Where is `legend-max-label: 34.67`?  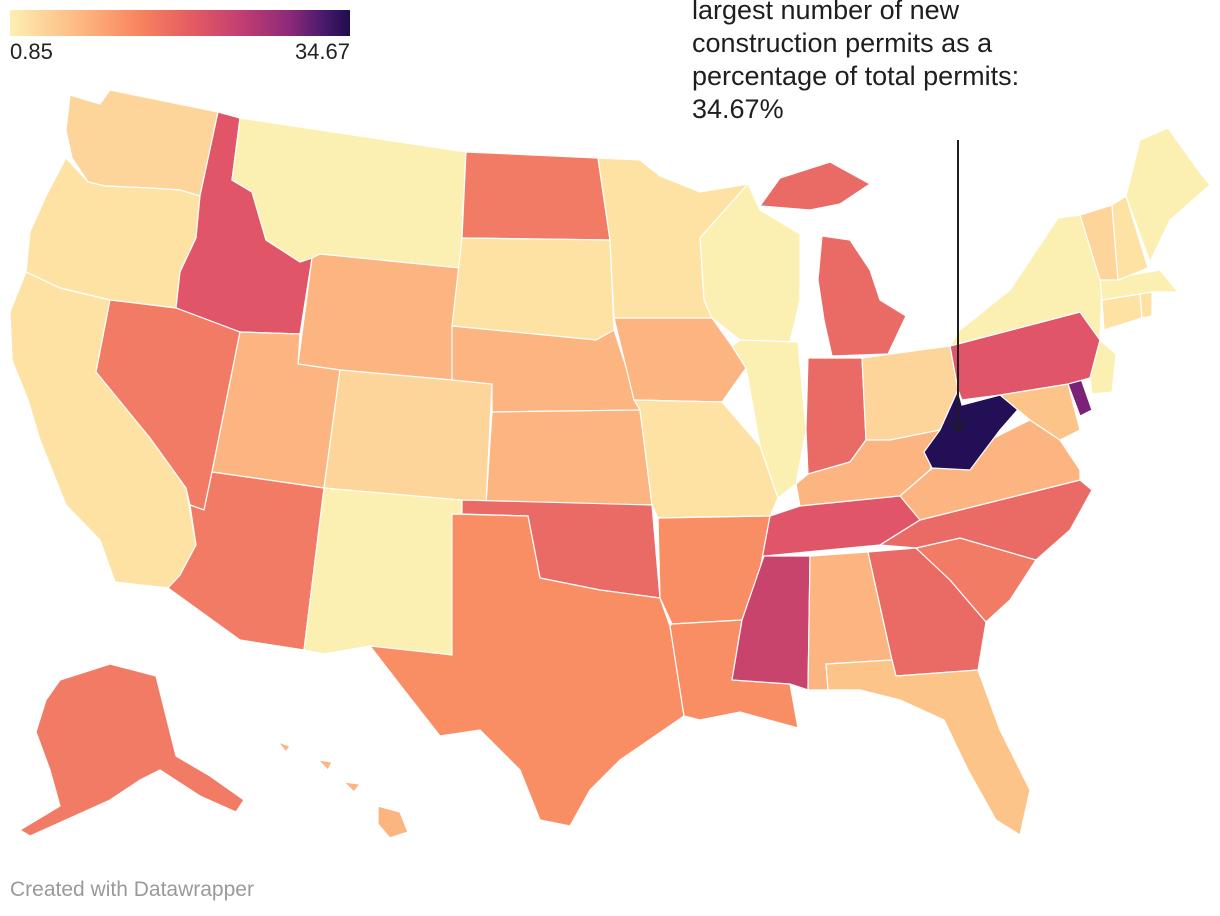
legend-max-label: 34.67 is located at coordinates (322, 51).